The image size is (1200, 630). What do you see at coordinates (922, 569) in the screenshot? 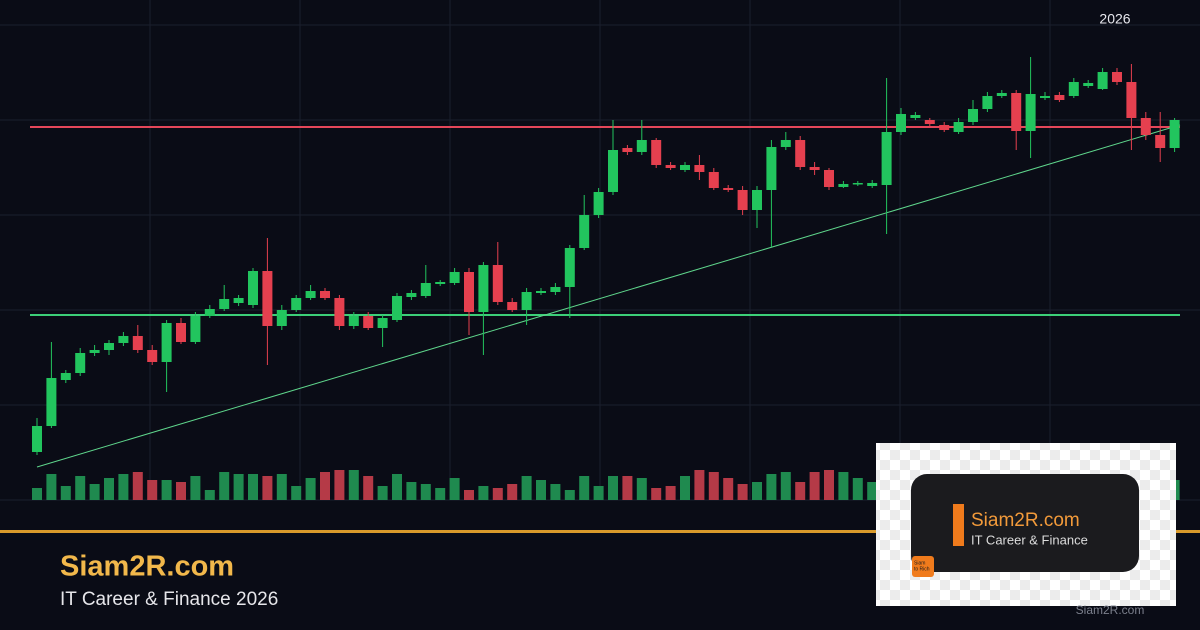
I see `logo-badge-text: to Rich` at bounding box center [922, 569].